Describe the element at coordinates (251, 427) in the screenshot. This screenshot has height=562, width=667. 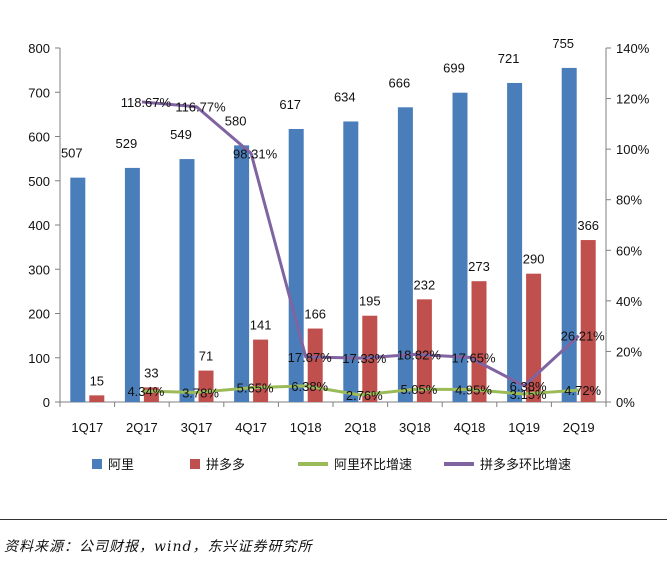
I see `x-tick-label: 4Q17` at that location.